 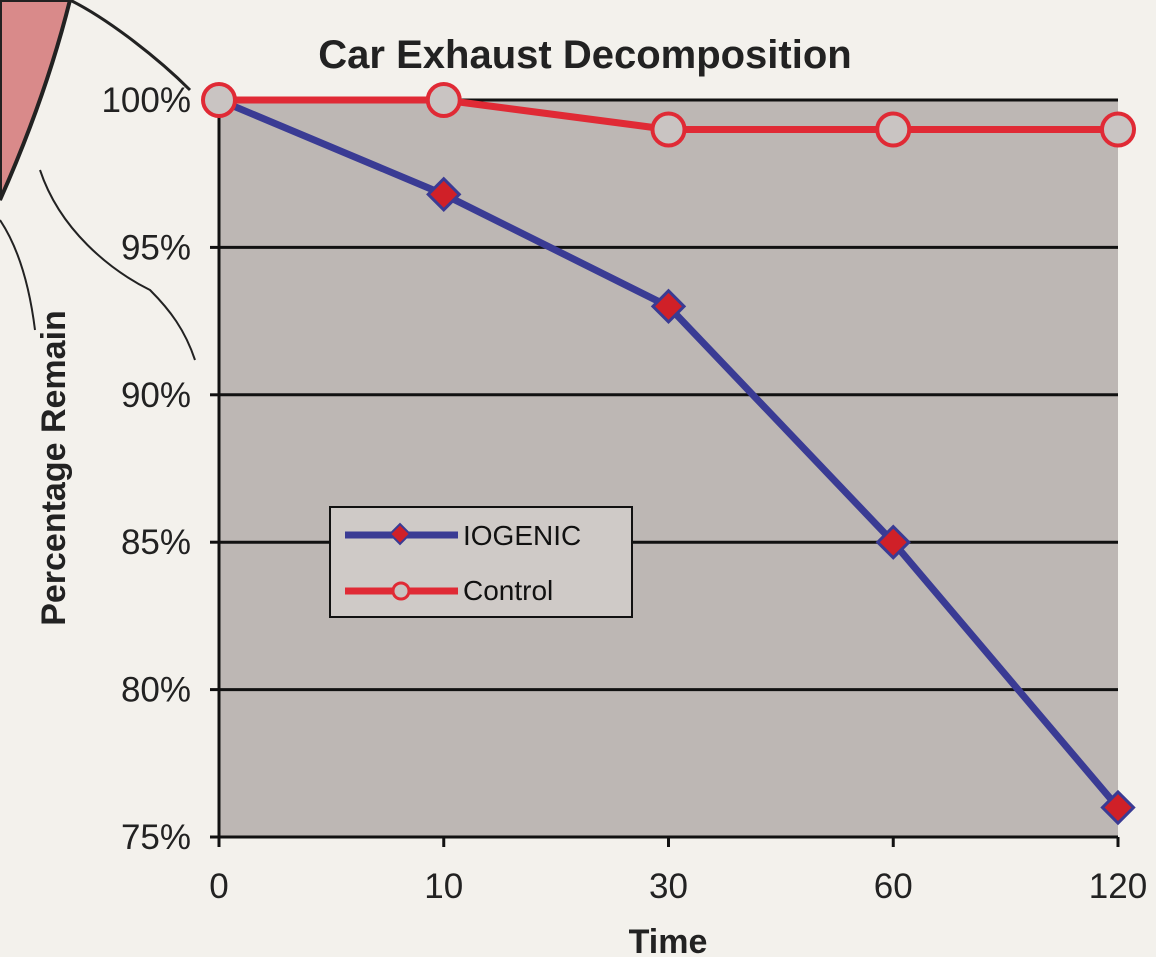 I want to click on x-tick-label: 30, so click(x=668, y=886).